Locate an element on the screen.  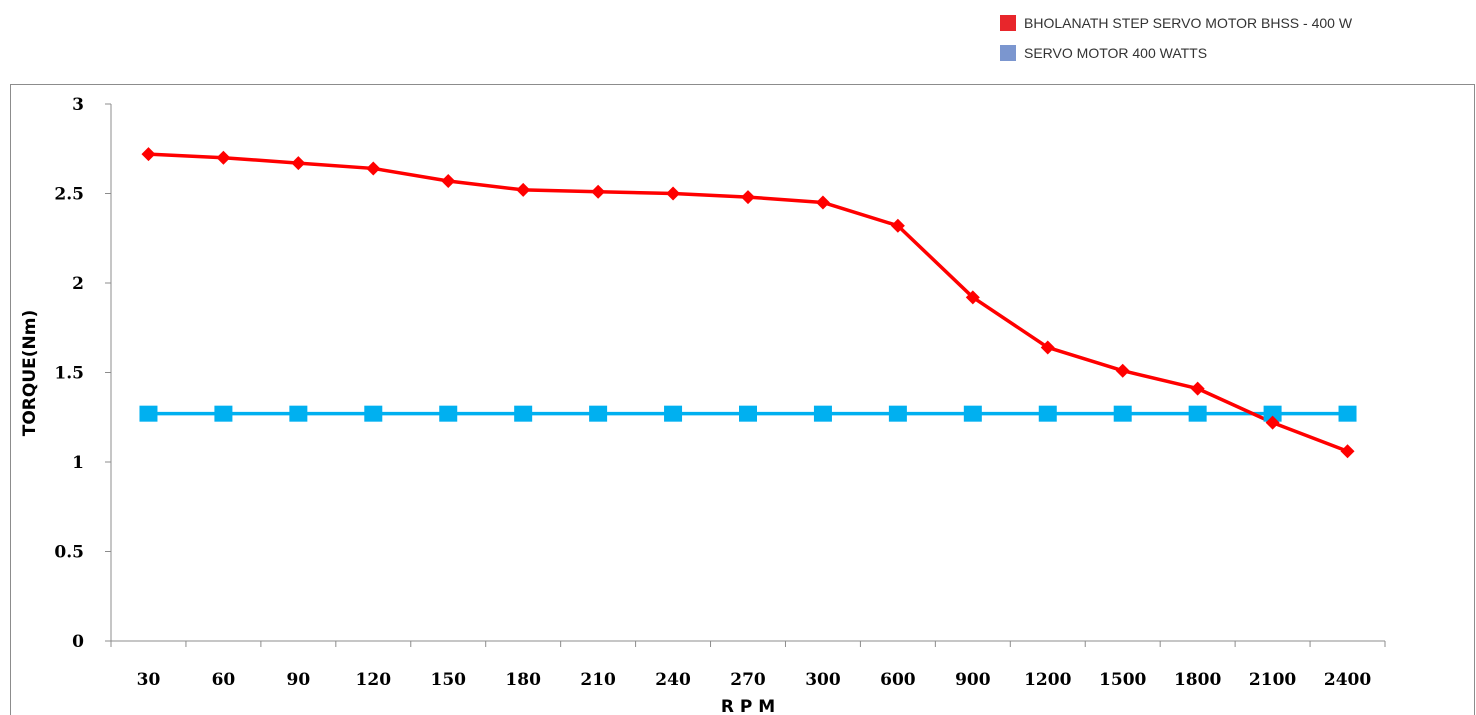
y-tick-label: 2 is located at coordinates (78, 284).